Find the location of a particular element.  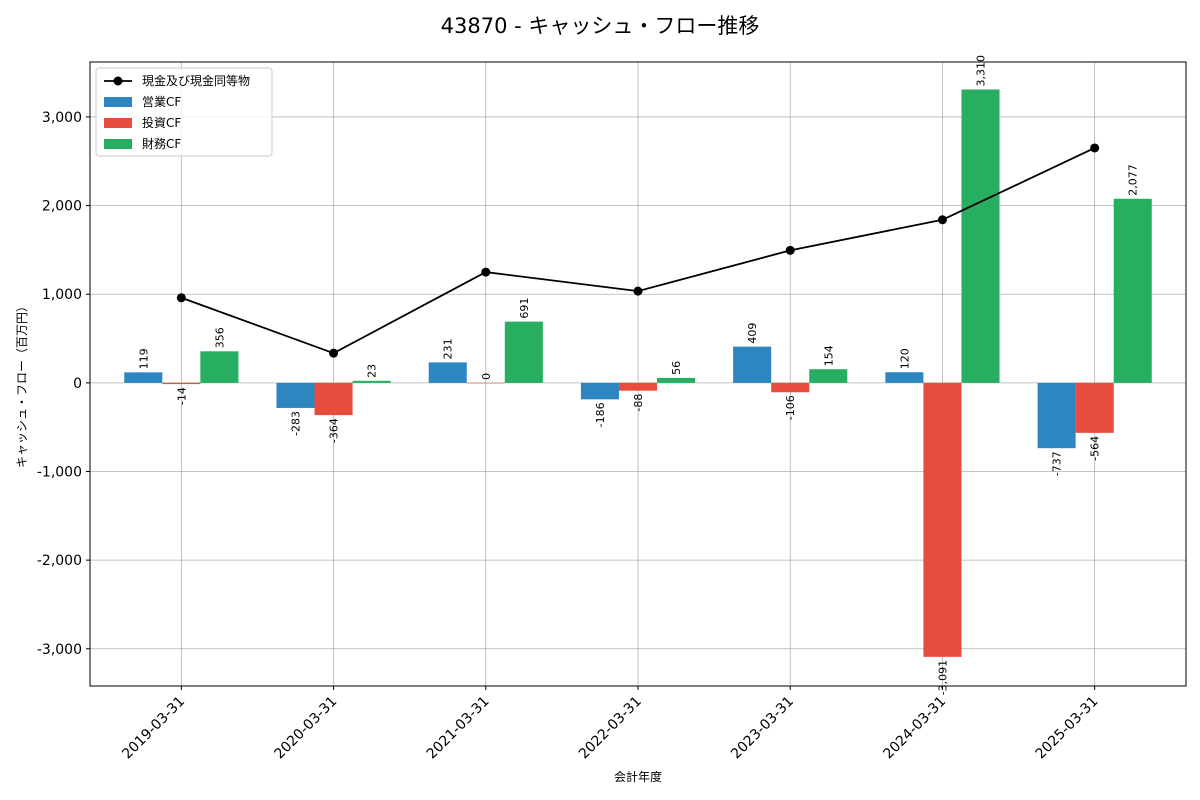

bar-value-label: 3,310 is located at coordinates (981, 71).